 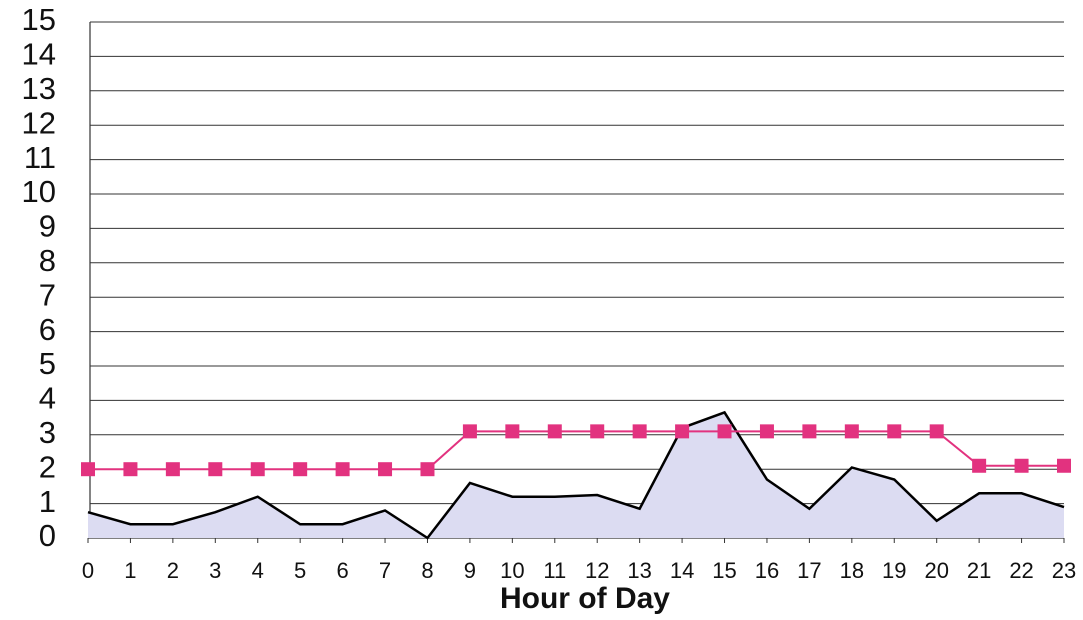 What do you see at coordinates (427, 570) in the screenshot?
I see `x-tick-label: 8` at bounding box center [427, 570].